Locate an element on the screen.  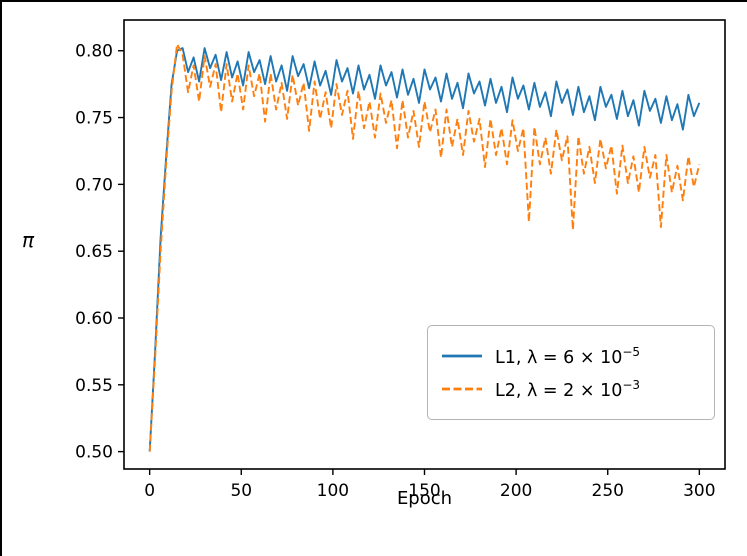
legend-label-l1: L1, λ = 6 × 10−5 is located at coordinates (567, 356).